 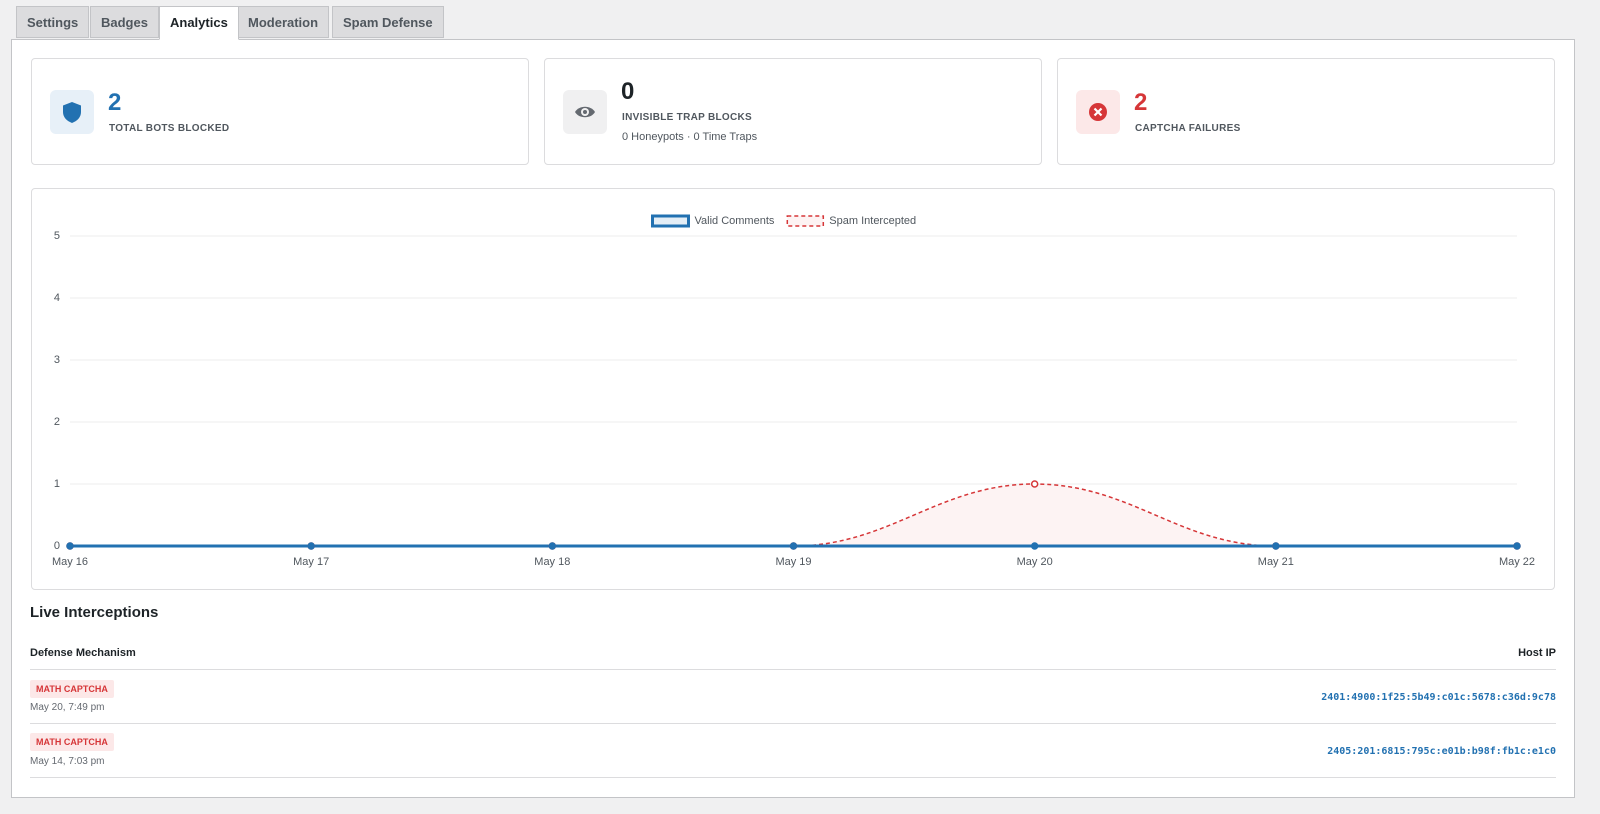 I want to click on x-tick-label: May 19, so click(x=793, y=562).